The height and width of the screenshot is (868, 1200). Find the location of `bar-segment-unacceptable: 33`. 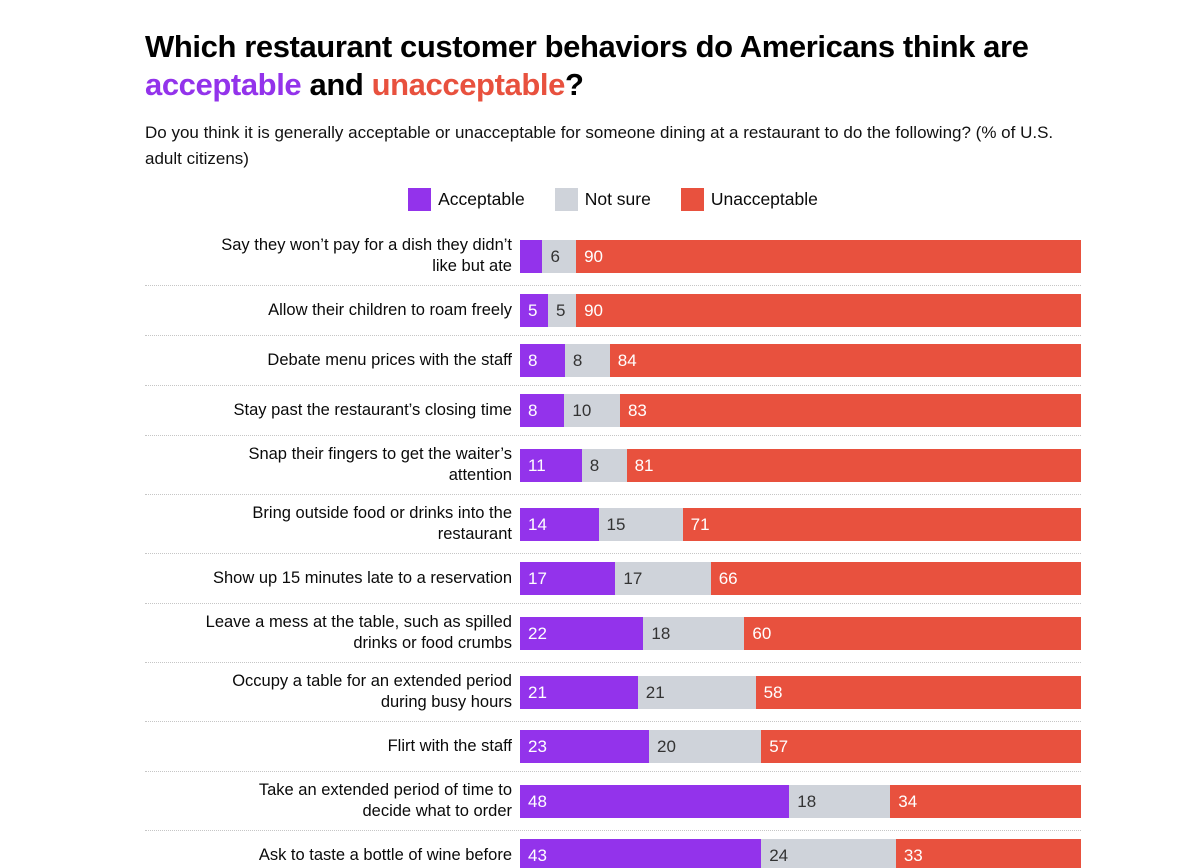

bar-segment-unacceptable: 33 is located at coordinates (988, 853).